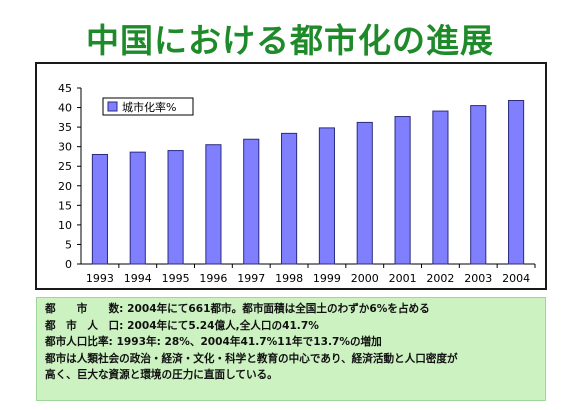 This screenshot has width=580, height=410. What do you see at coordinates (161, 375) in the screenshot?
I see `info-line-description-2: 高く、巨大な資源と環境の圧力に直面している。` at bounding box center [161, 375].